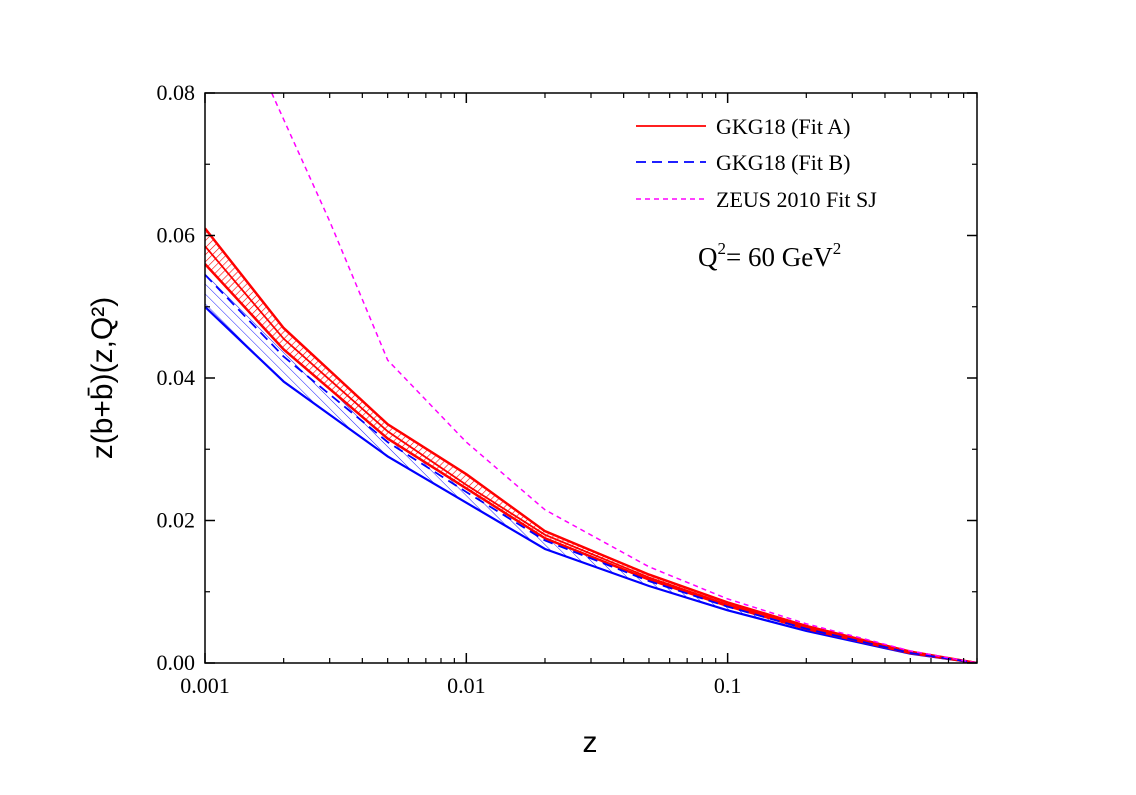 Image resolution: width=1136 pixels, height=795 pixels. I want to click on x-tick-label: 0.1, so click(728, 685).